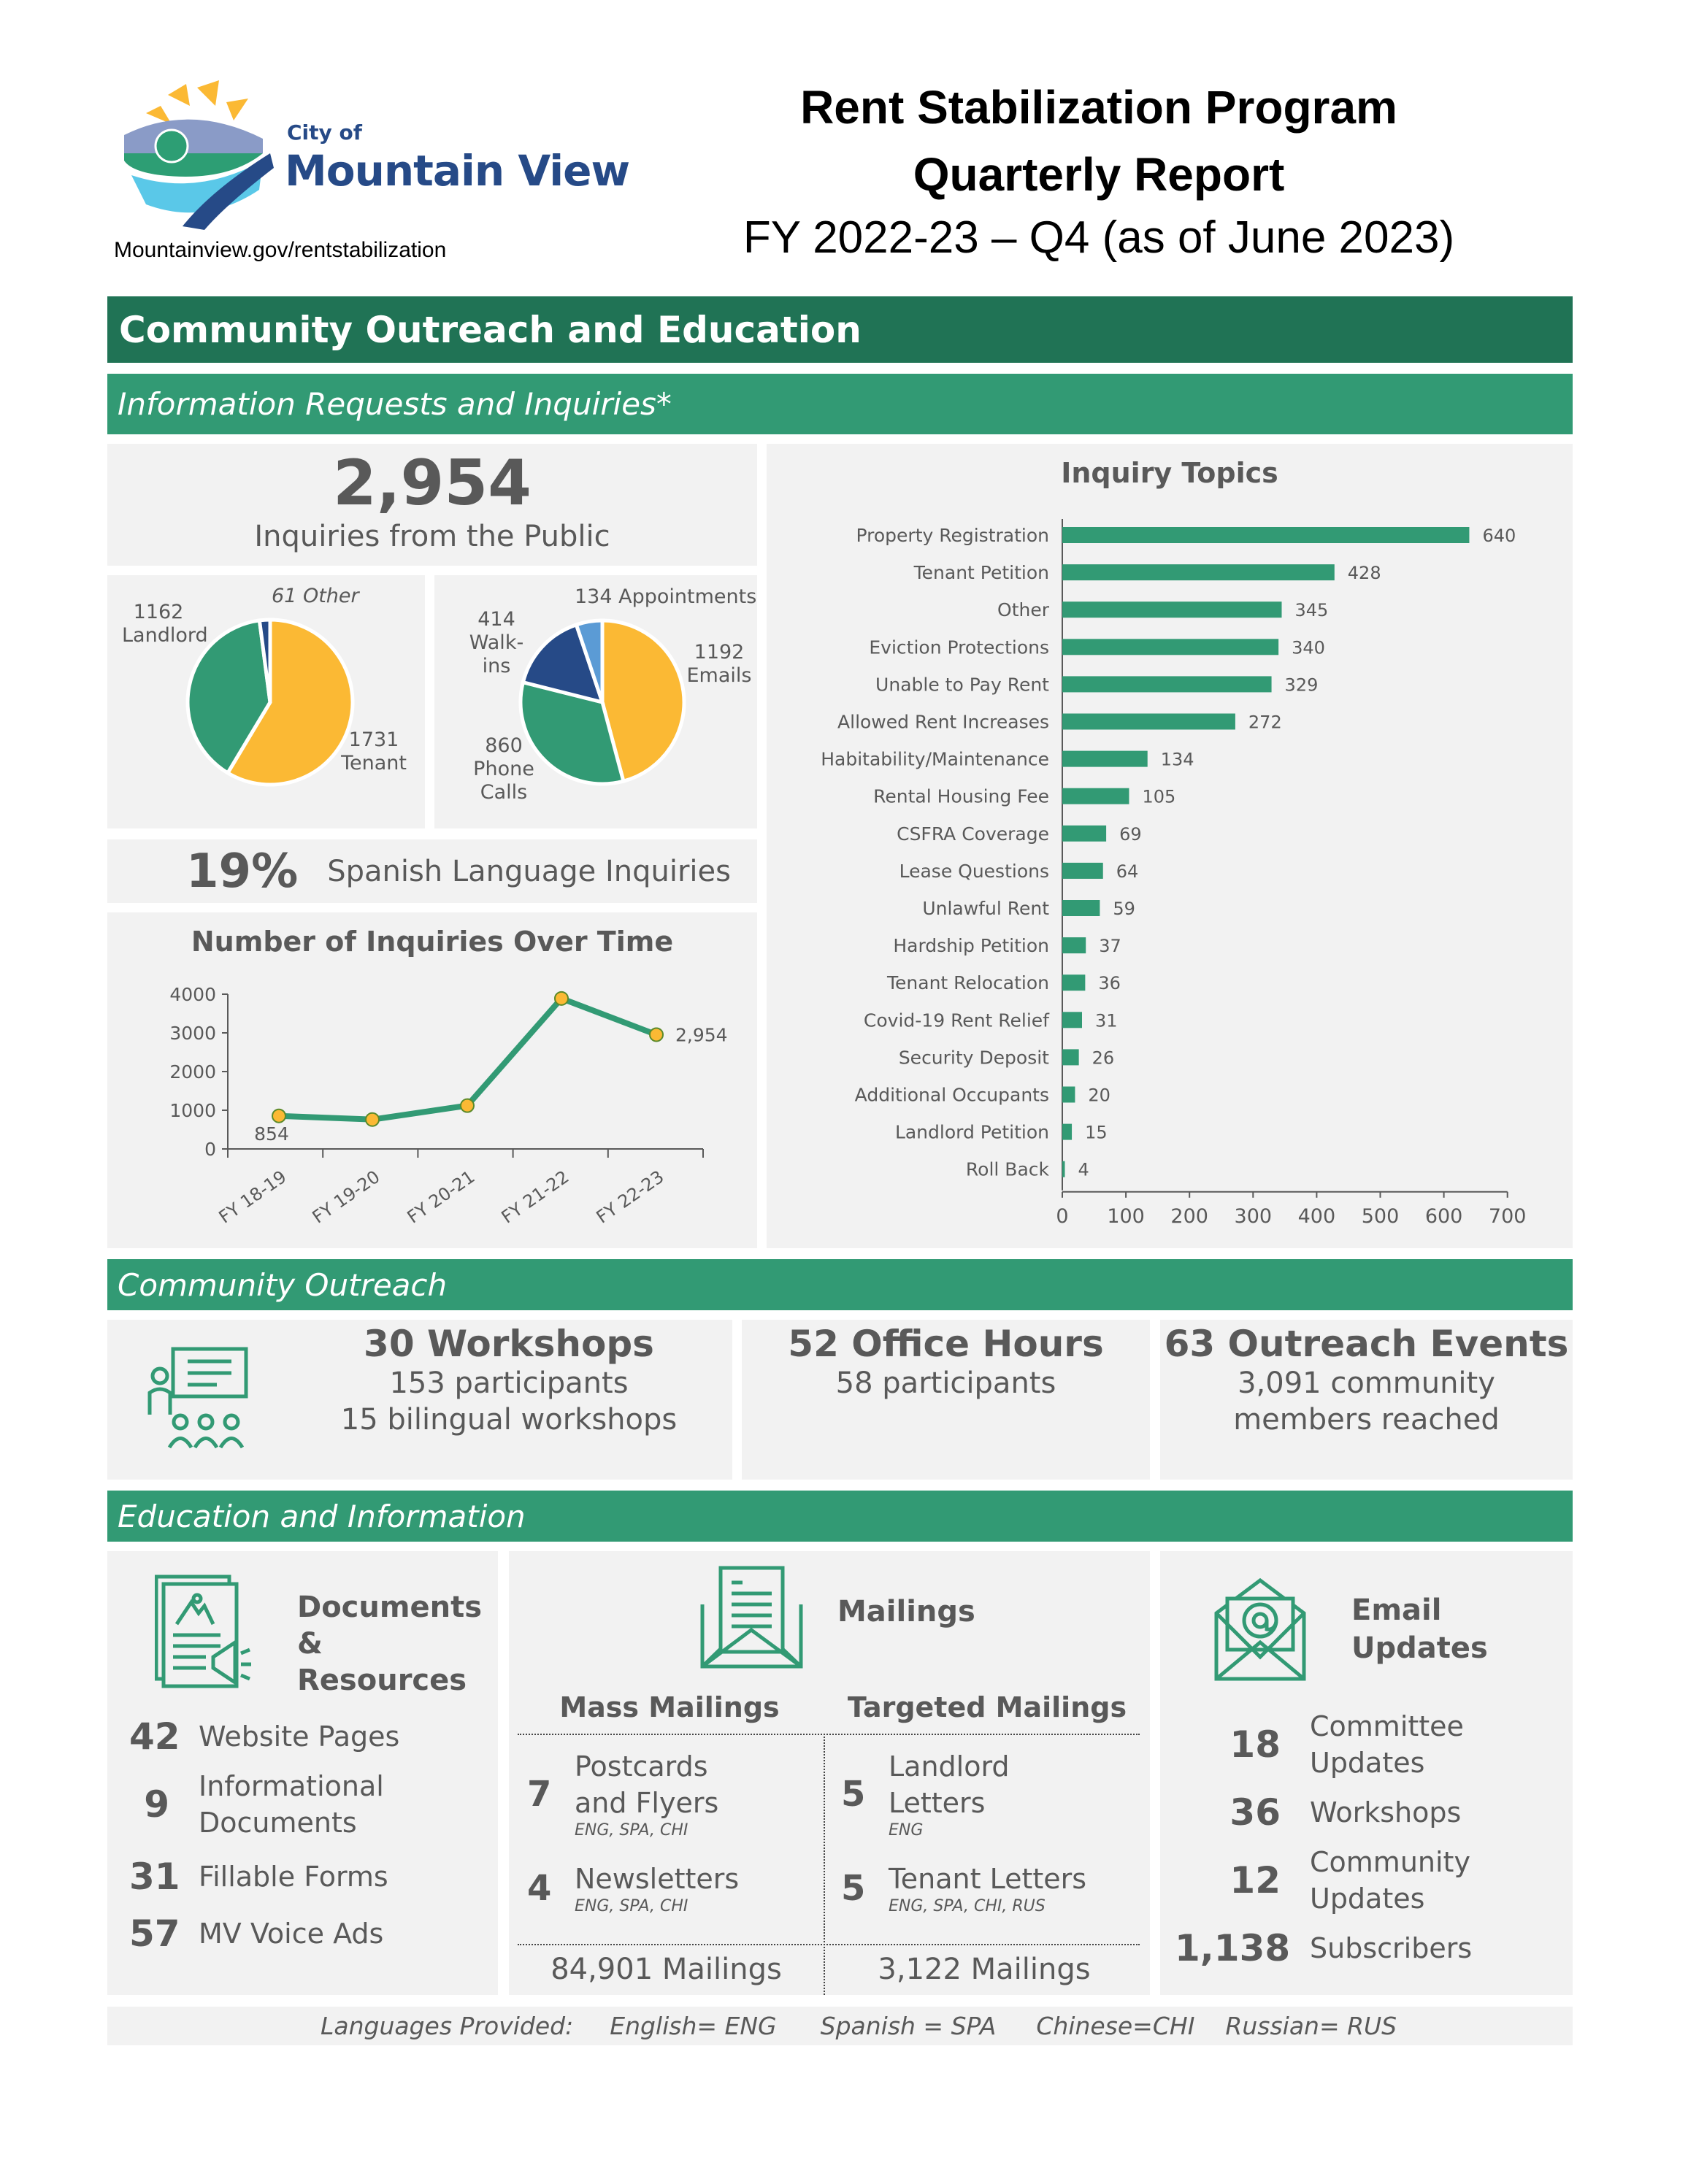 This screenshot has height=2184, width=1688. I want to click on walkins-name: Walk-ins, so click(496, 654).